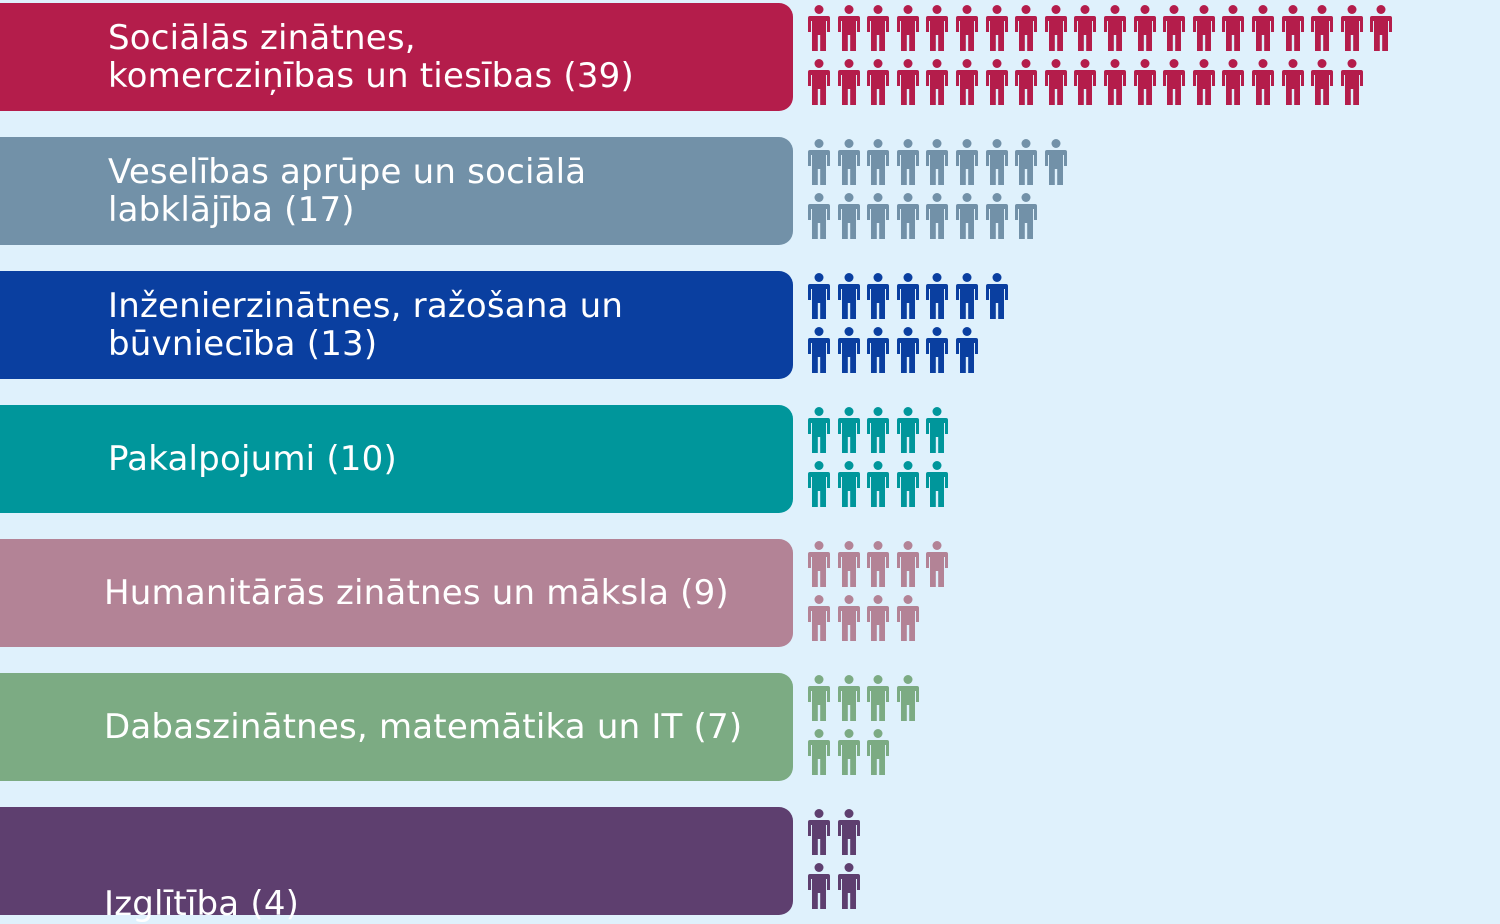  What do you see at coordinates (396, 865) in the screenshot?
I see `category-label-bar: Izglītība (4)` at bounding box center [396, 865].